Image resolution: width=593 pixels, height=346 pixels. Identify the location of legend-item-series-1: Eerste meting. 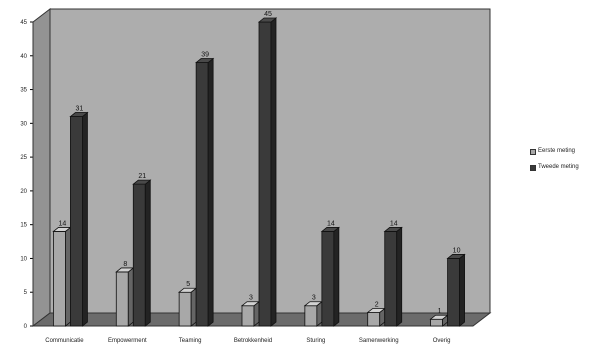
(561, 151).